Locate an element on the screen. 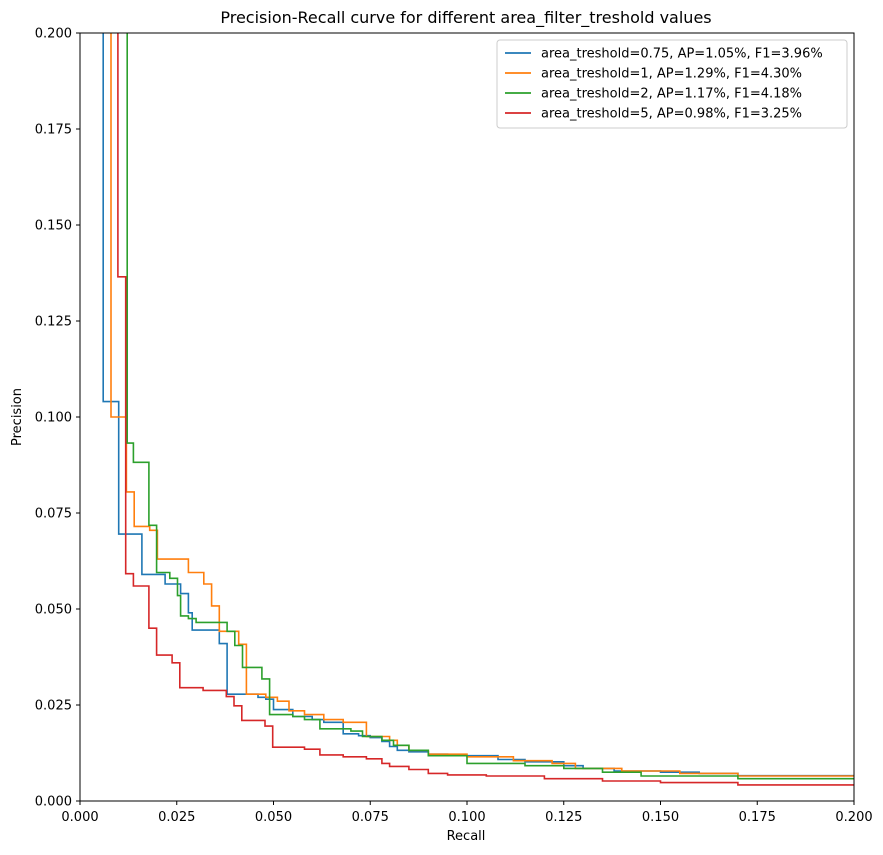  x-tick-label: 0.075 is located at coordinates (370, 817).